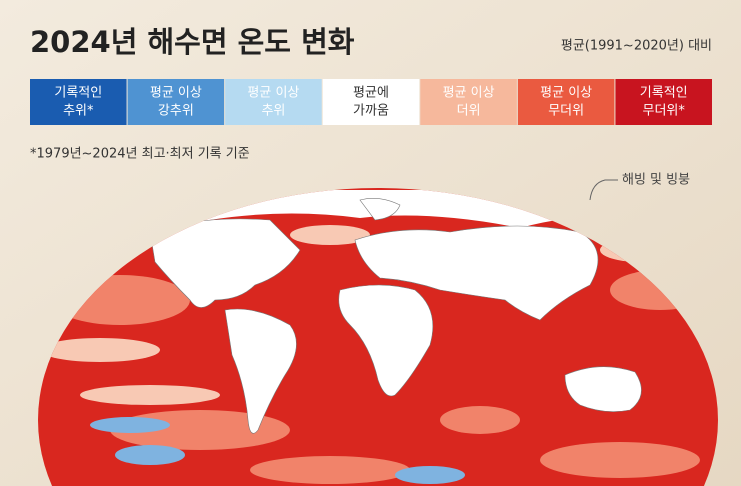 Image resolution: width=741 pixels, height=486 pixels. What do you see at coordinates (664, 111) in the screenshot?
I see `legend-label: 무더위*` at bounding box center [664, 111].